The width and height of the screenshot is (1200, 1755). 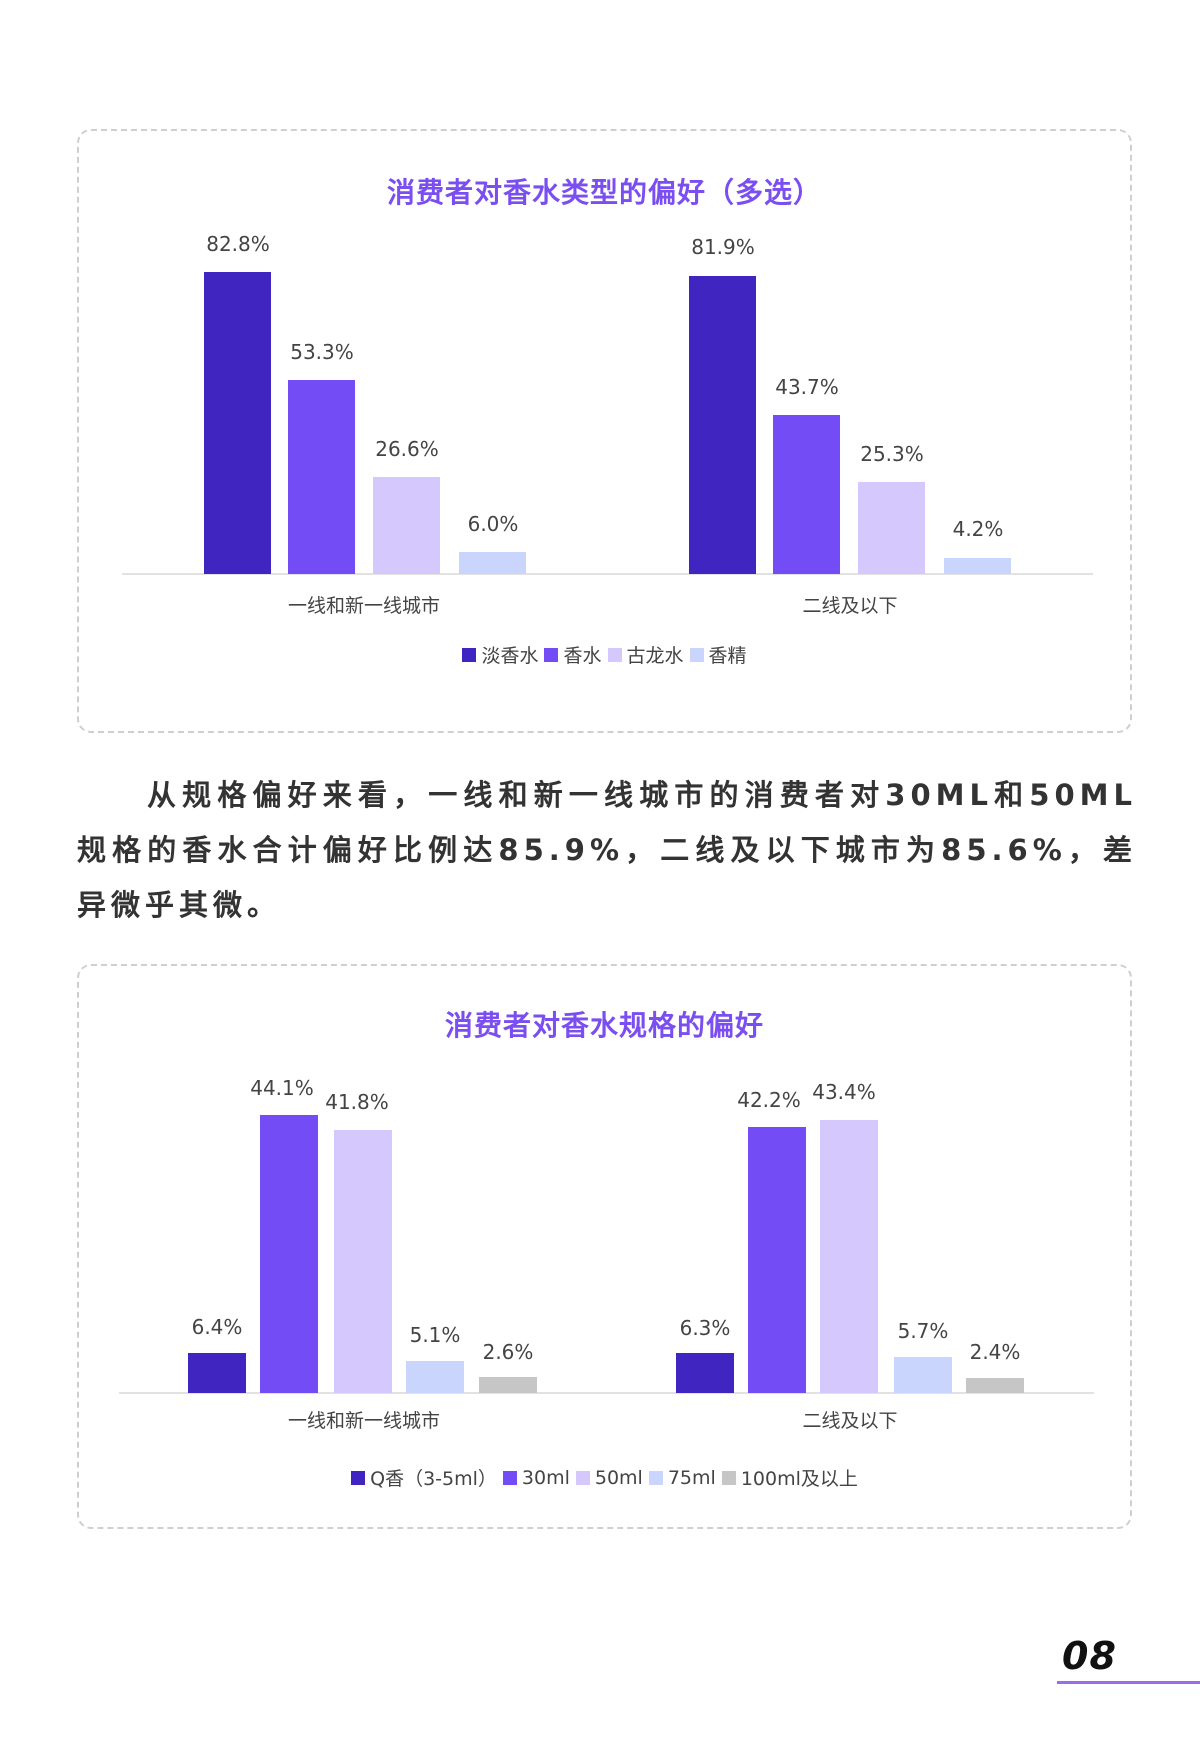 I want to click on legend-item: 50ml, so click(x=609, y=1477).